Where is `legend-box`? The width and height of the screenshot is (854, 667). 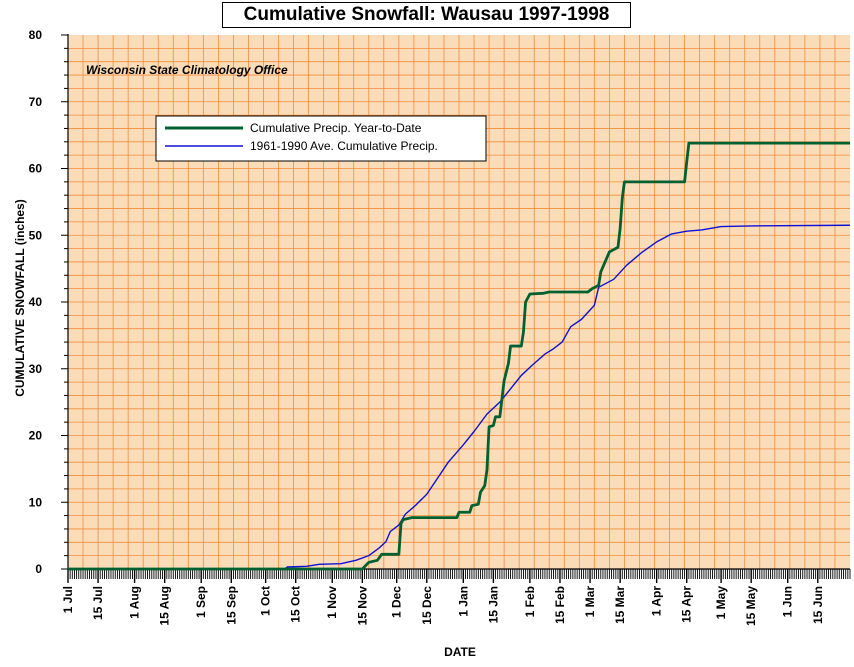 legend-box is located at coordinates (321, 138).